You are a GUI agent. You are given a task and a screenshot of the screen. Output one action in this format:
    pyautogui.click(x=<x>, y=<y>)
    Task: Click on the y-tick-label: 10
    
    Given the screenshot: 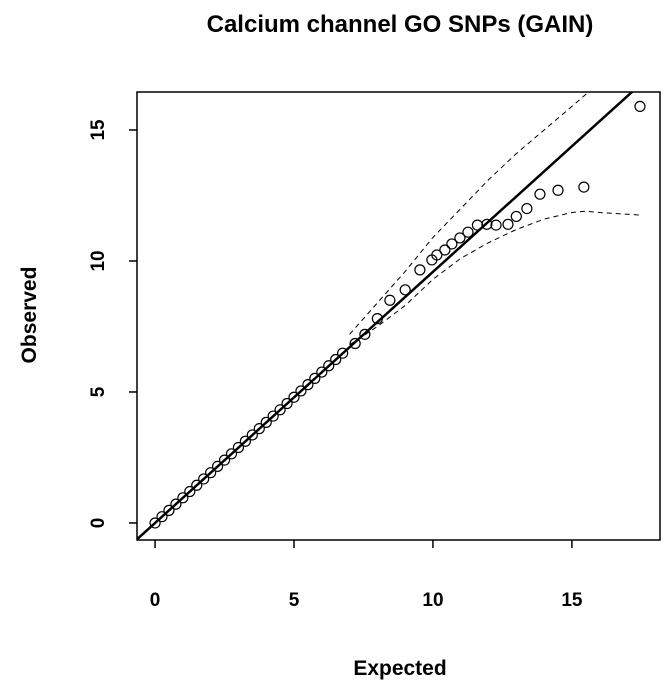 What is the action you would take?
    pyautogui.click(x=98, y=260)
    